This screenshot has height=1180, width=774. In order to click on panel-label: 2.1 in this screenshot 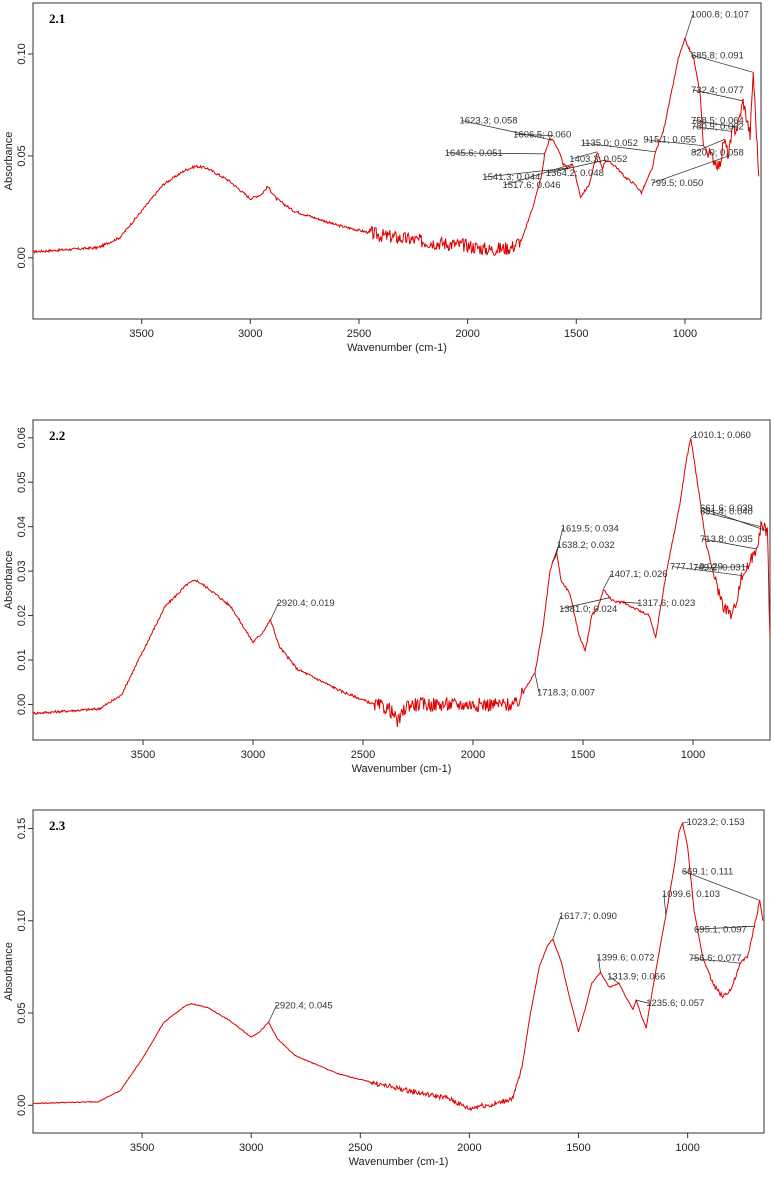, I will do `click(57, 18)`.